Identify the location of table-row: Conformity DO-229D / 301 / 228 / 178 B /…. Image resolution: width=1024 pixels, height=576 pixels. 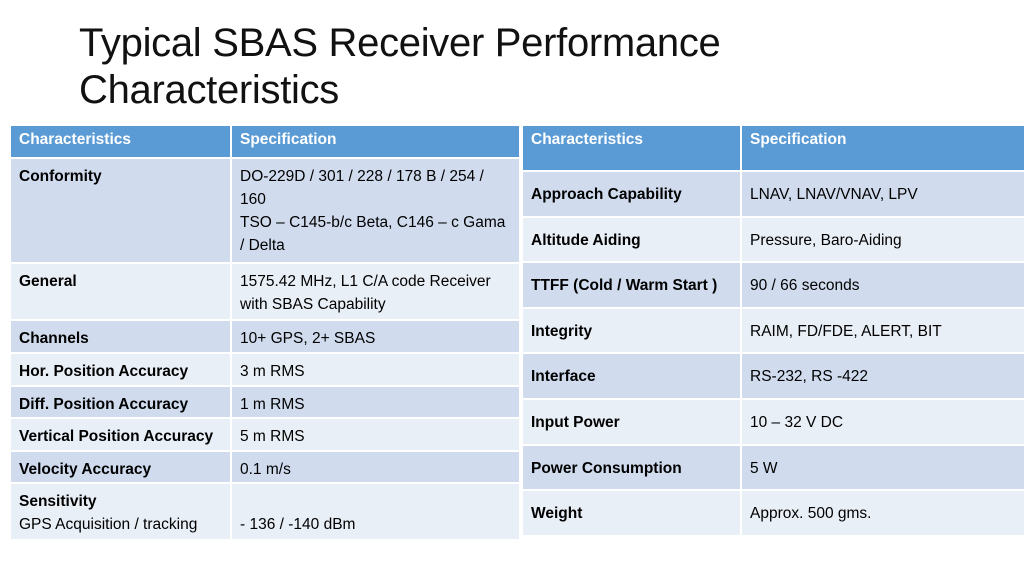
(265, 210).